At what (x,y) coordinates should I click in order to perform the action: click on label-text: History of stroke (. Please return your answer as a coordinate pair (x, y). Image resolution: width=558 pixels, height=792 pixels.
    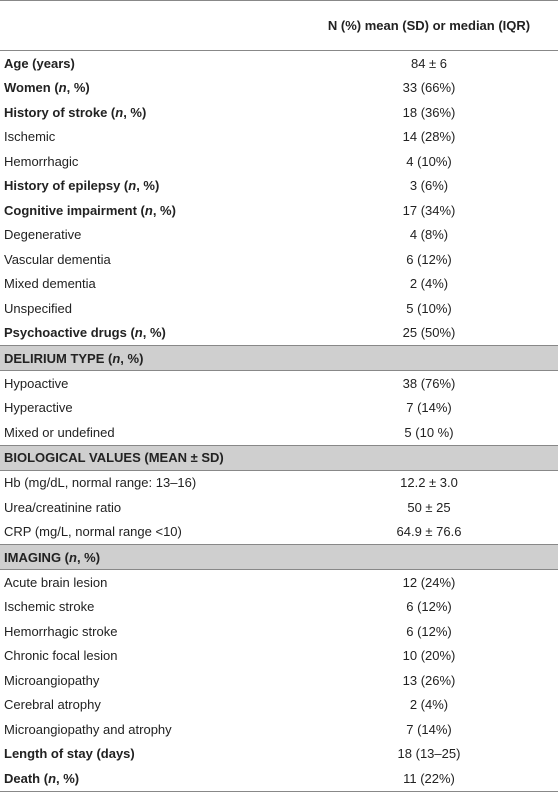
    Looking at the image, I should click on (60, 112).